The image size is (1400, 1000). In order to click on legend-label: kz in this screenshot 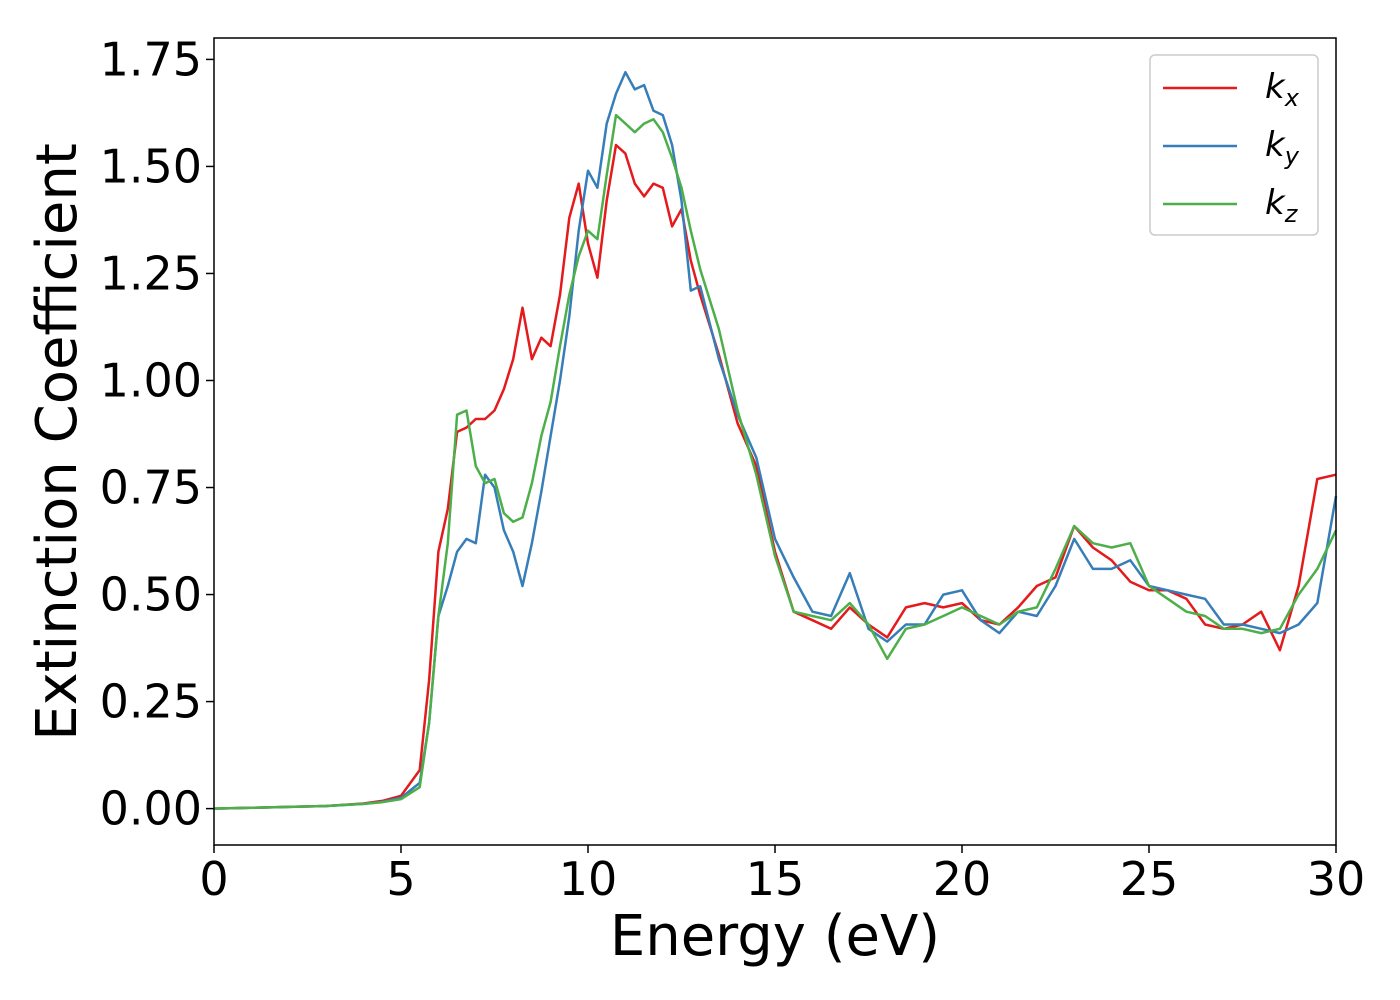, I will do `click(1282, 205)`.